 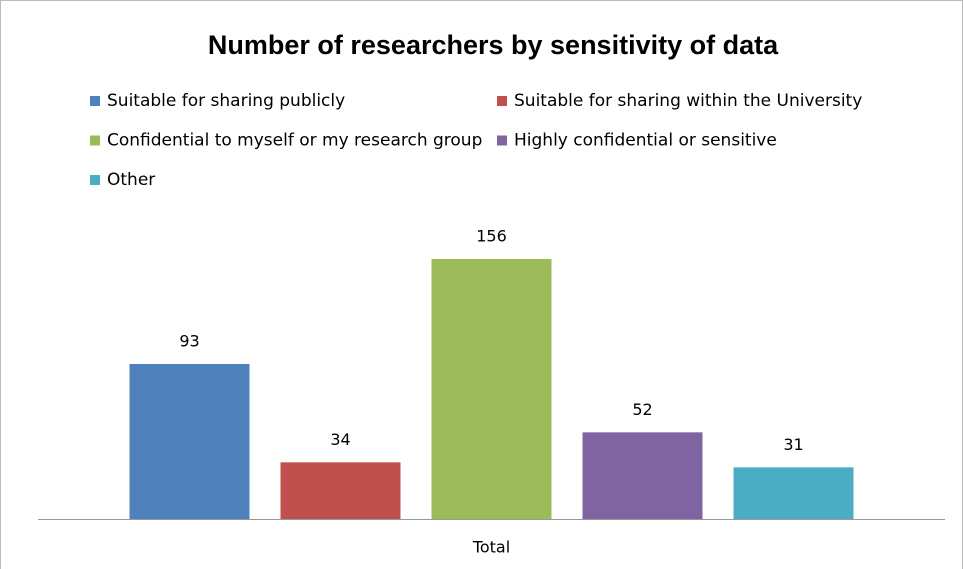 What do you see at coordinates (645, 141) in the screenshot?
I see `legend-label: Highly confidential or sensitive` at bounding box center [645, 141].